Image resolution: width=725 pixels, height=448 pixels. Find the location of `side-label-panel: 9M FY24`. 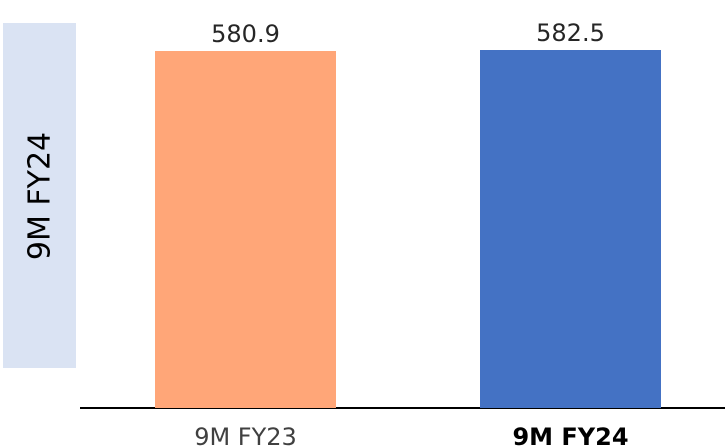

side-label-panel: 9M FY24 is located at coordinates (39, 195).